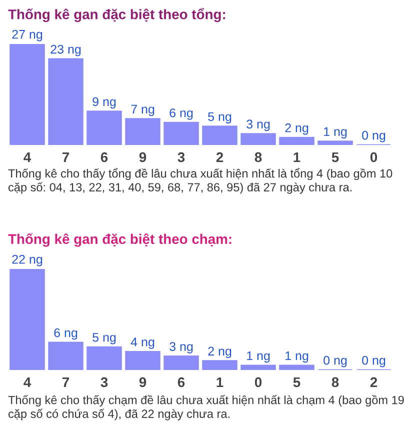  I want to click on data-label: 27 ng, so click(27, 36).